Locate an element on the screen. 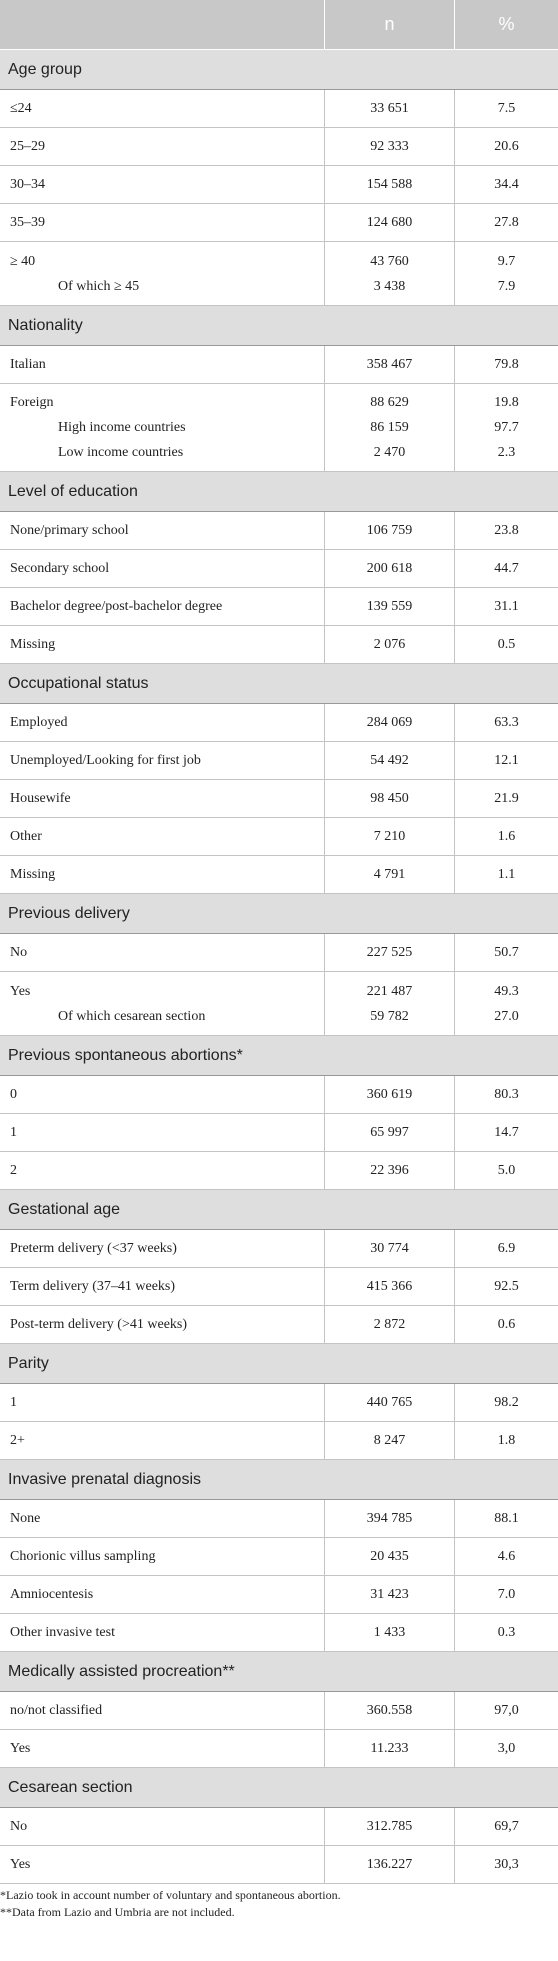 The image size is (558, 1961). table-cell: 360.558 is located at coordinates (389, 1710).